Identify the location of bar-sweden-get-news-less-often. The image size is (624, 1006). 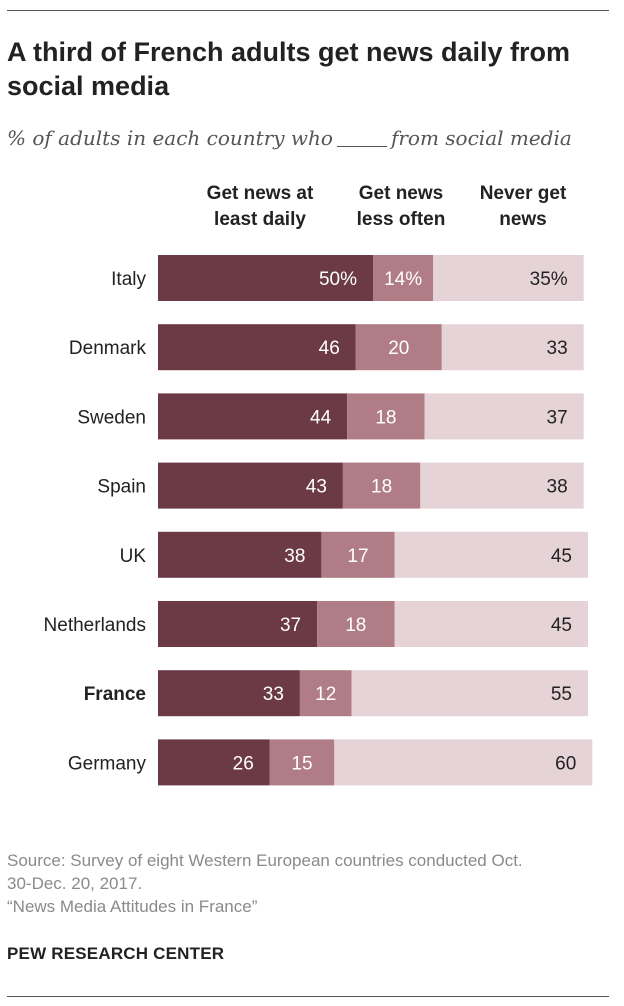
(386, 416).